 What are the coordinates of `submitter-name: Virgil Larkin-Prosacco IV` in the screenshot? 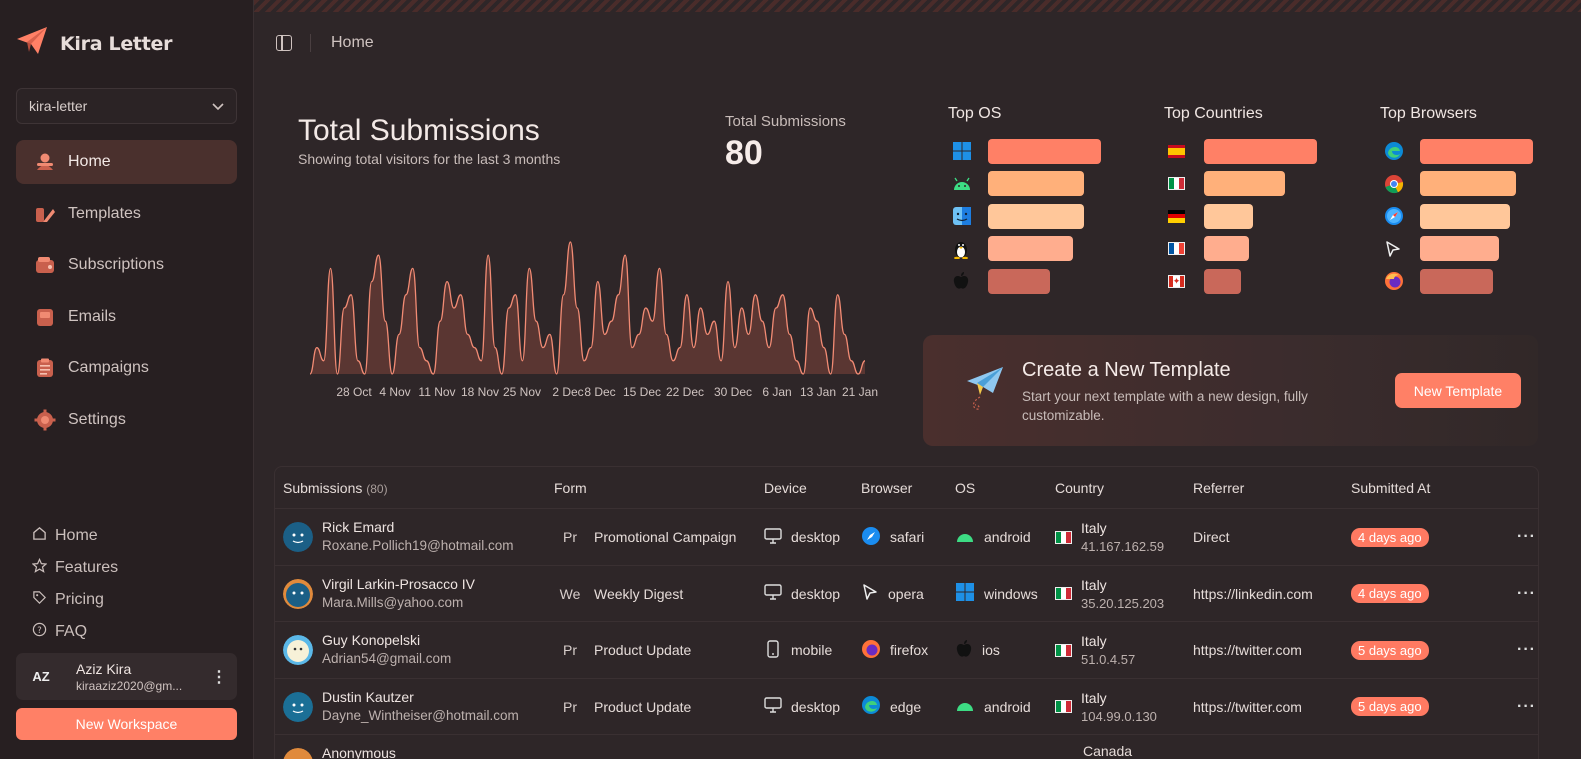 It's located at (399, 583).